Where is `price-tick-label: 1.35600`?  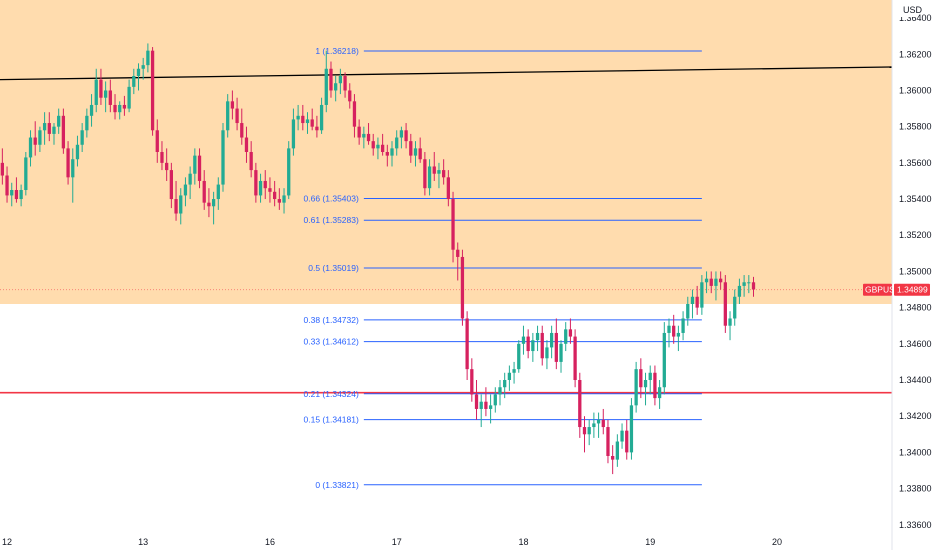
price-tick-label: 1.35600 is located at coordinates (915, 163).